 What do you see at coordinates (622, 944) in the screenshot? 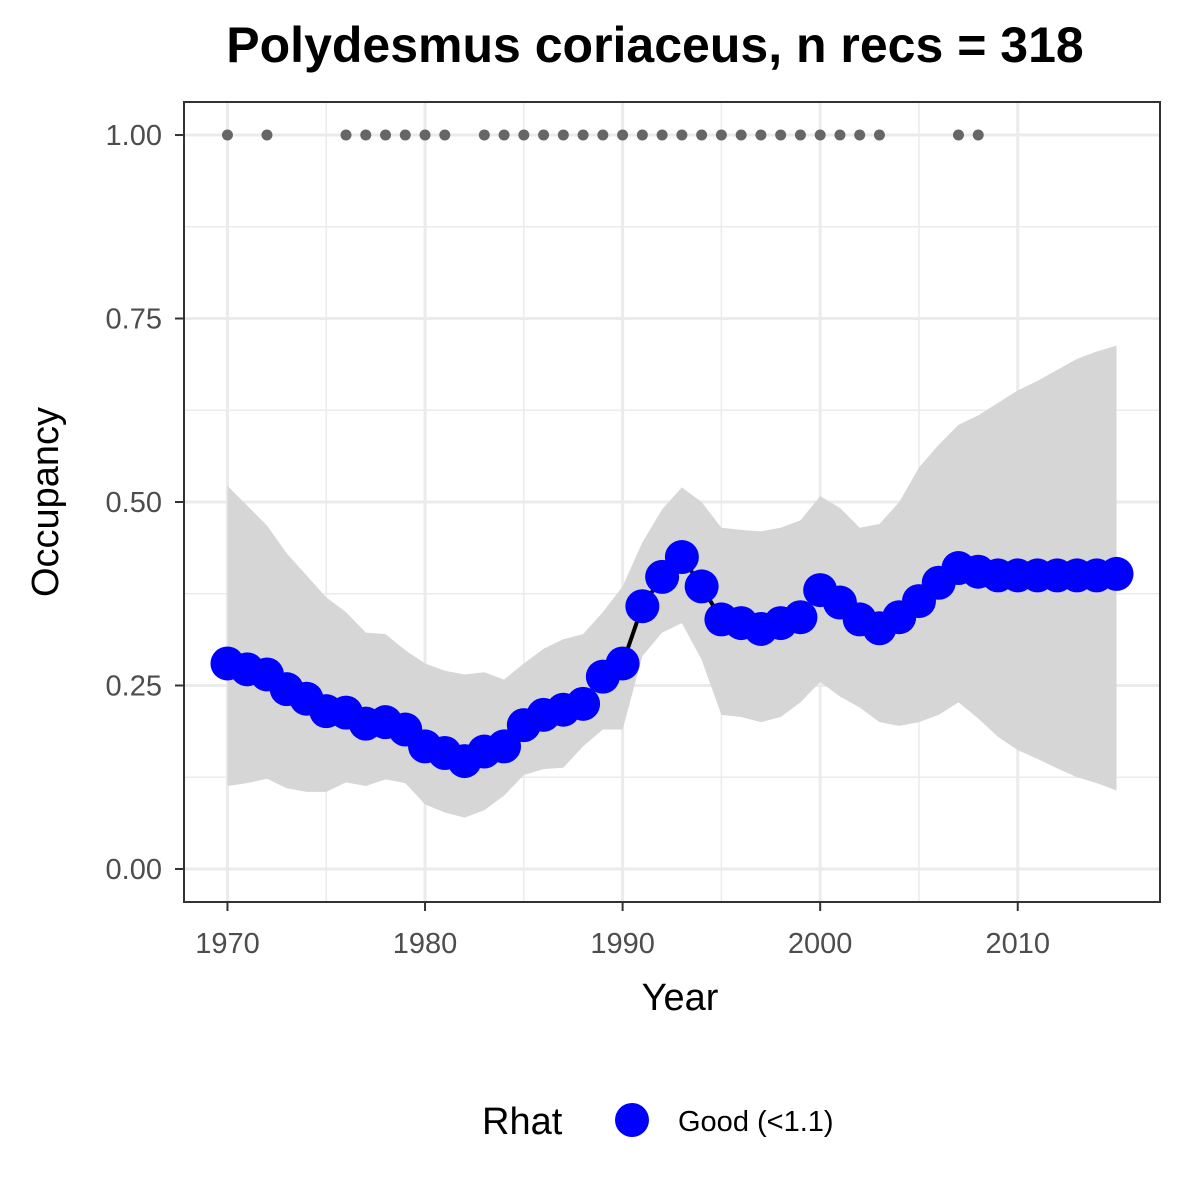
I see `x-tick-label: 1990` at bounding box center [622, 944].